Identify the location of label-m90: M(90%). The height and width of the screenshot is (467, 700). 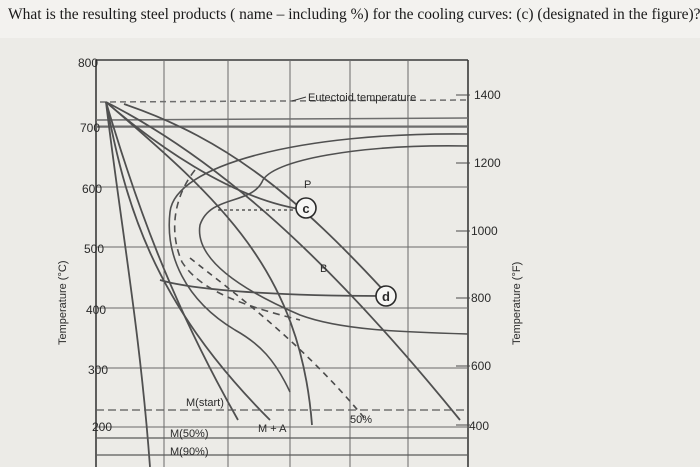
(189, 452).